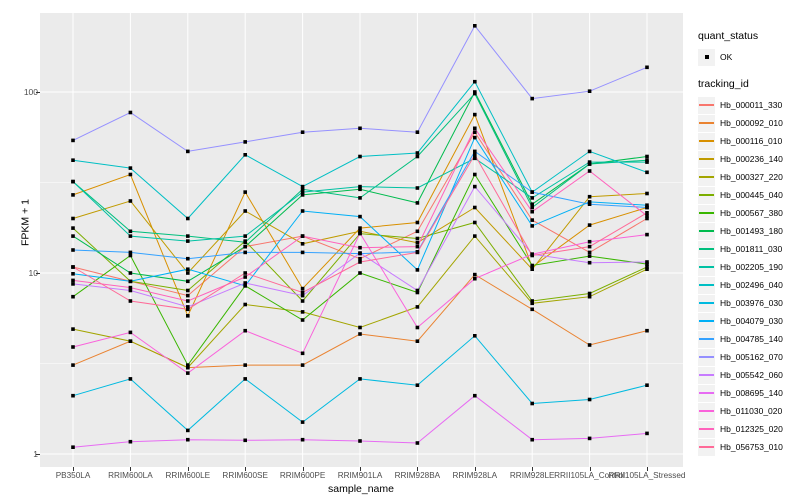  Describe the element at coordinates (749, 57) in the screenshot. I see `legend-item-quant-status-ok: OK` at that location.